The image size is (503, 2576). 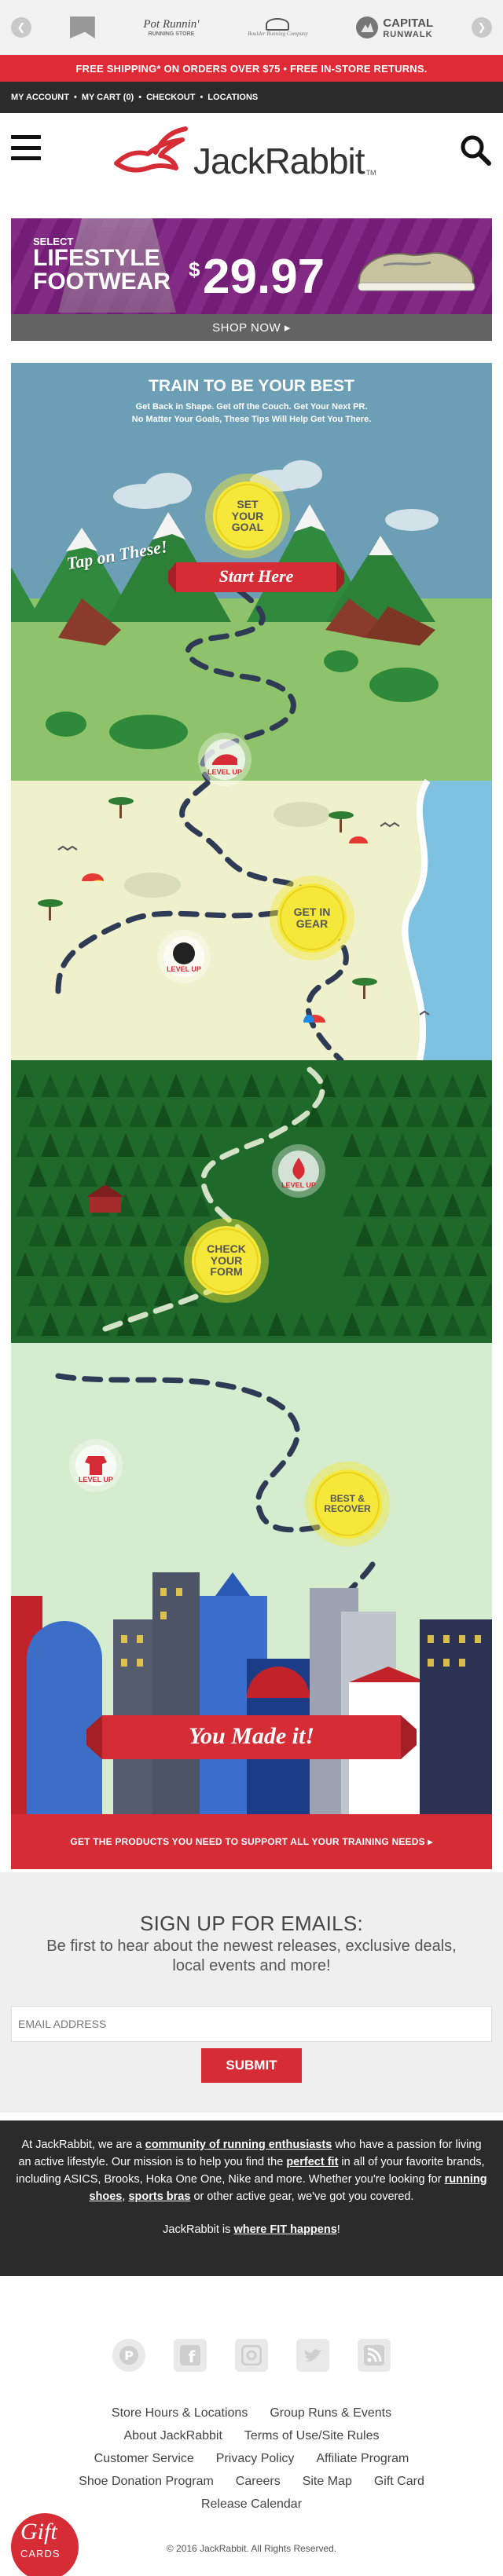 I want to click on shoe-donation-link: Shoe Donation Program, so click(x=146, y=2482).